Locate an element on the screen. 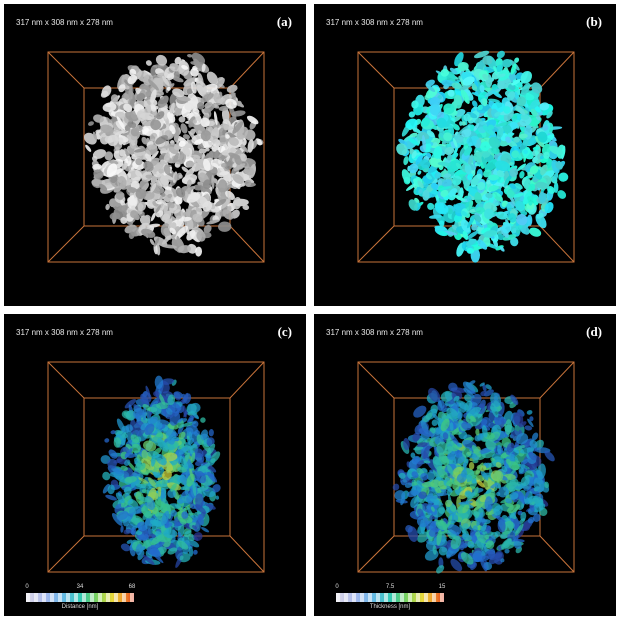  colorbar-c-tick-min: 0 is located at coordinates (27, 587).